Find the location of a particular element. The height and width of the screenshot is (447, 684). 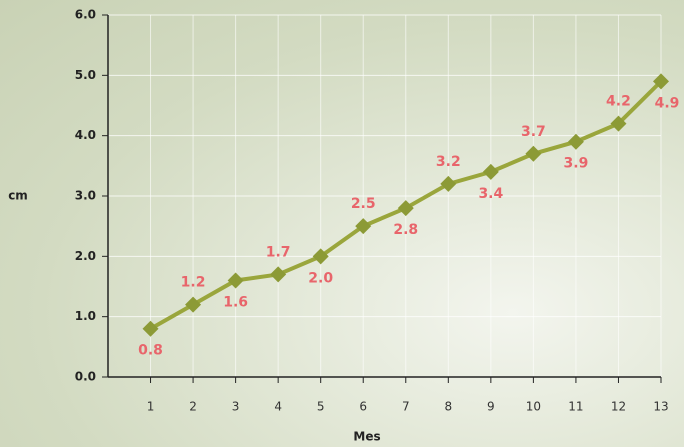

x-tick-label: 10 is located at coordinates (533, 407).